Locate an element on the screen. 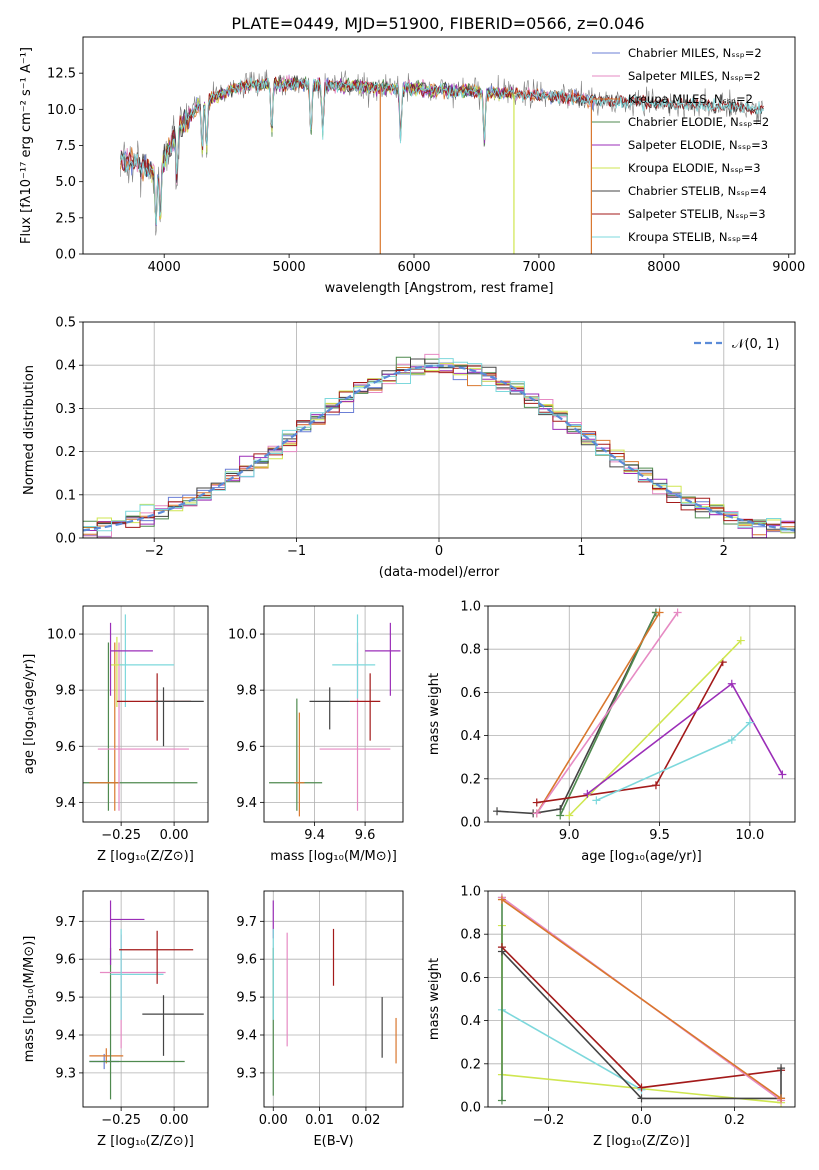 The height and width of the screenshot is (1170, 819). axes-ebv_mass: 0.00 0.01 0.02 9.3 9.4 9.5 9.6 9.7 E(B-V) is located at coordinates (320, 1019).